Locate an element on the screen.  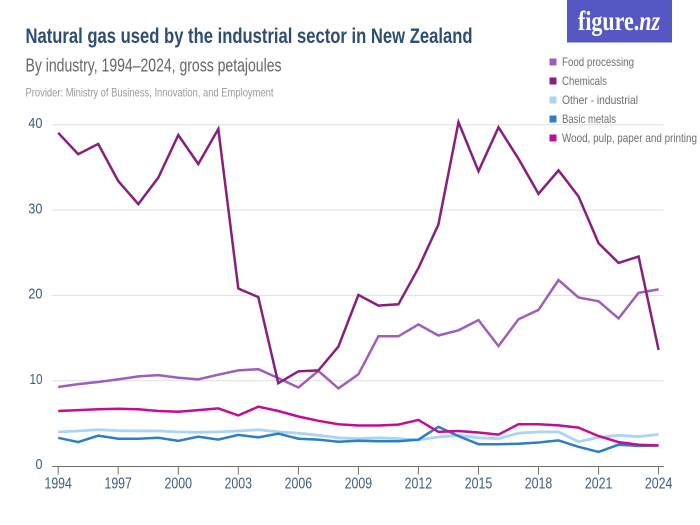
svg-text: 10 is located at coordinates (36, 380).